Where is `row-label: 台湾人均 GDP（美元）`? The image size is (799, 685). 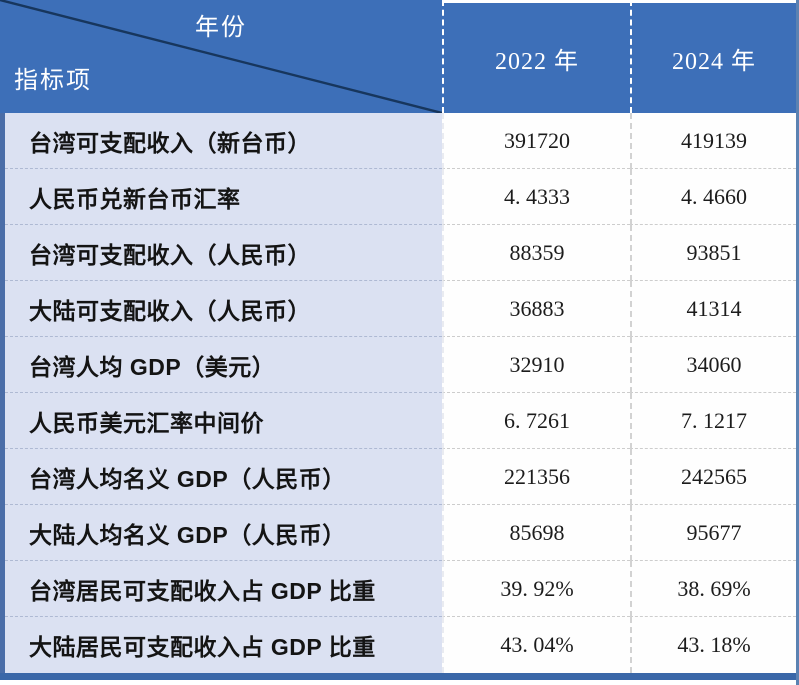 row-label: 台湾人均 GDP（美元） is located at coordinates (223, 365).